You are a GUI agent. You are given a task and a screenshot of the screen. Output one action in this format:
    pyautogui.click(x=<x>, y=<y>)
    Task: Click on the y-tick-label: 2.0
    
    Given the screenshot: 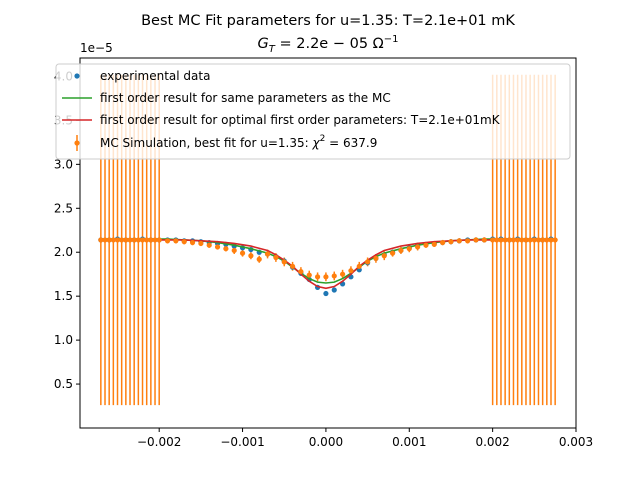 What is the action you would take?
    pyautogui.click(x=63, y=252)
    